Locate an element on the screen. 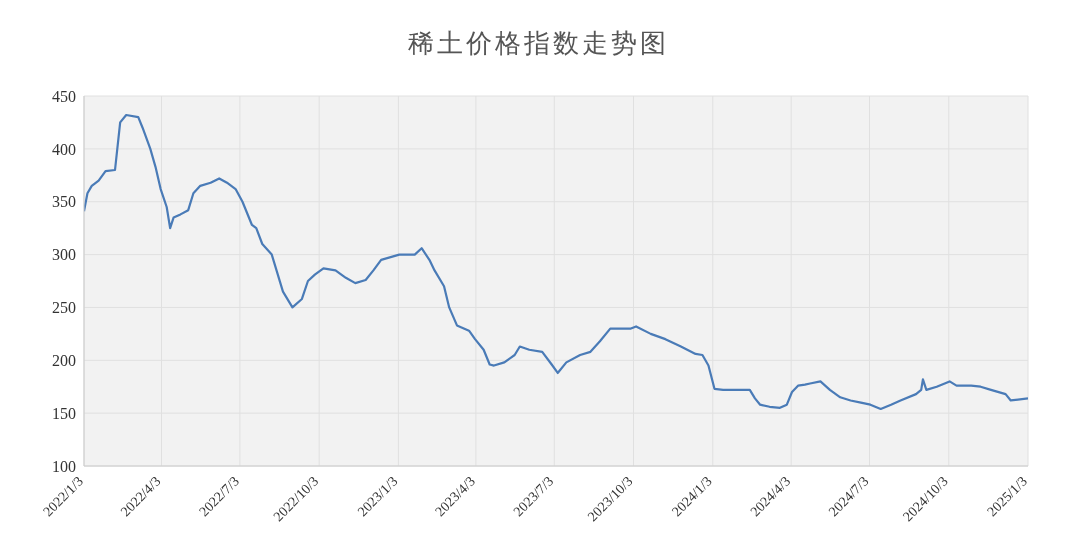 The width and height of the screenshot is (1080, 559). chart-title: 稀土价格指数走势图 is located at coordinates (538, 44).